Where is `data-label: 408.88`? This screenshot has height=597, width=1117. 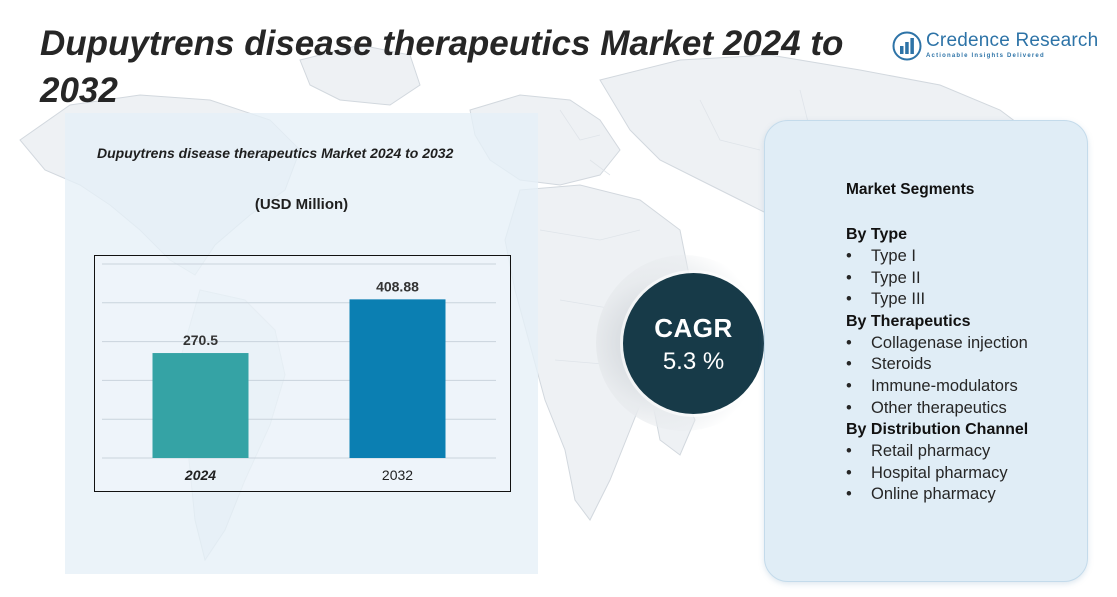
data-label: 408.88 is located at coordinates (397, 286).